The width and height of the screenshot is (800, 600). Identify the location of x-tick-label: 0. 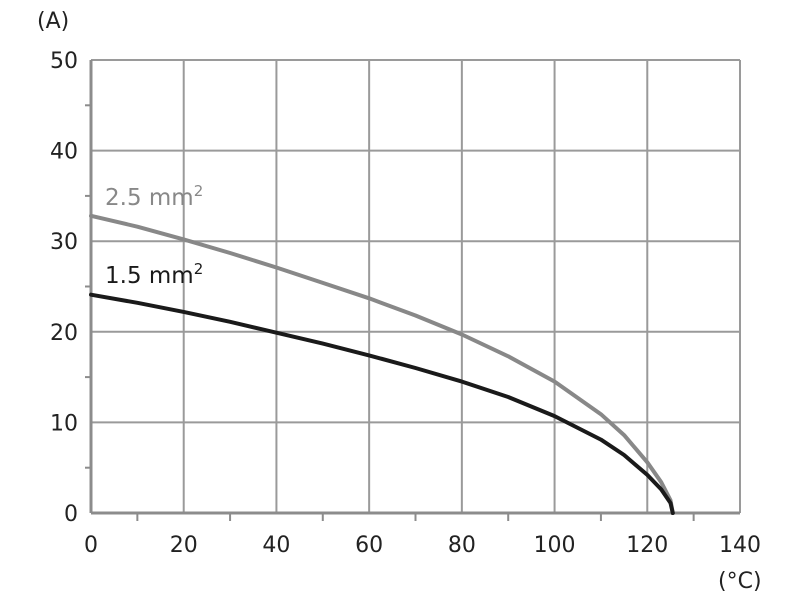
(91, 545).